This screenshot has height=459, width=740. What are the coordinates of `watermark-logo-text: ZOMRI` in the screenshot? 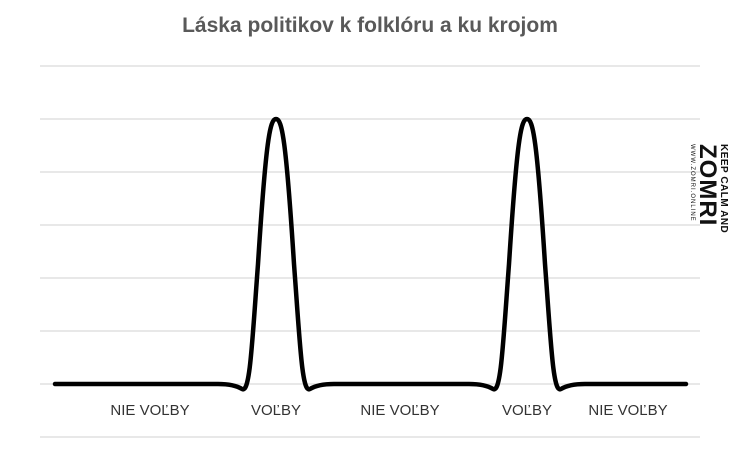 It's located at (707, 185).